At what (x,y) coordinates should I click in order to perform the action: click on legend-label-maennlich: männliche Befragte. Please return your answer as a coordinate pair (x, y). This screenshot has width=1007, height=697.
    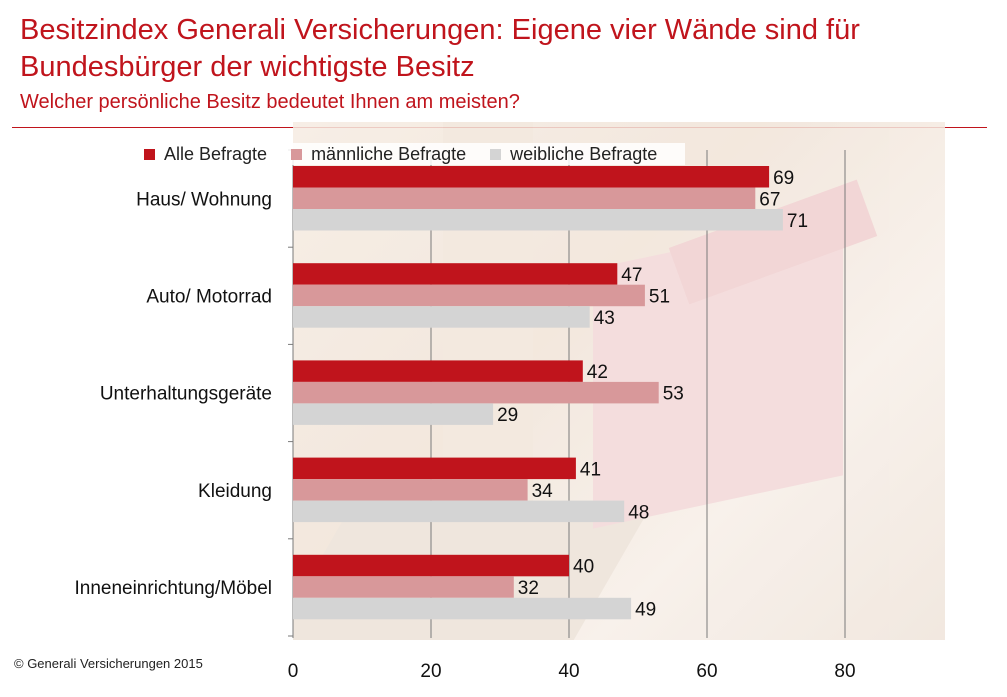
    Looking at the image, I should click on (389, 153).